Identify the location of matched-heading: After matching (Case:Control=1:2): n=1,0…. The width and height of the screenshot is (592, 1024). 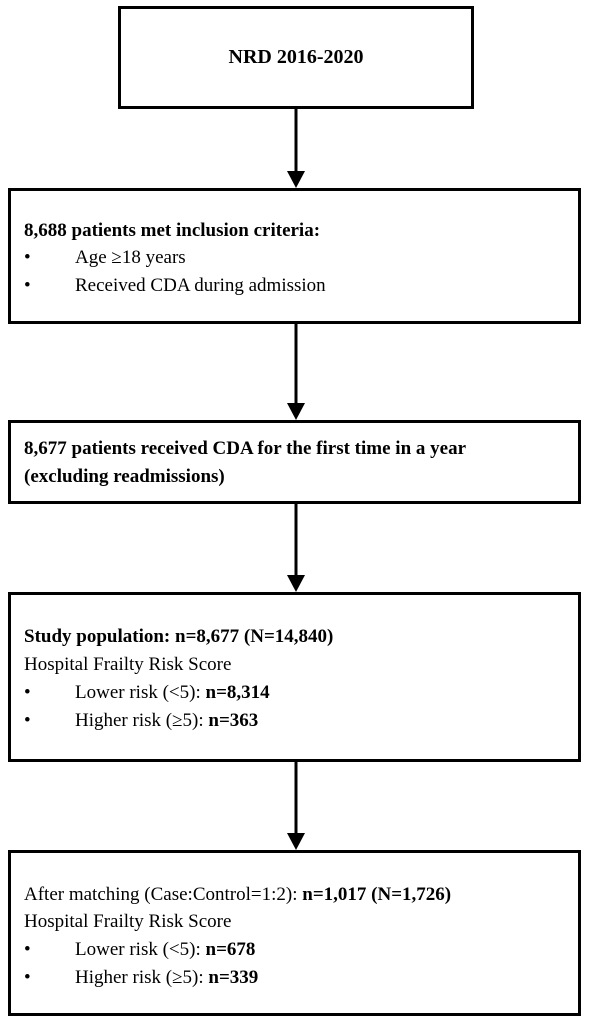
(237, 895).